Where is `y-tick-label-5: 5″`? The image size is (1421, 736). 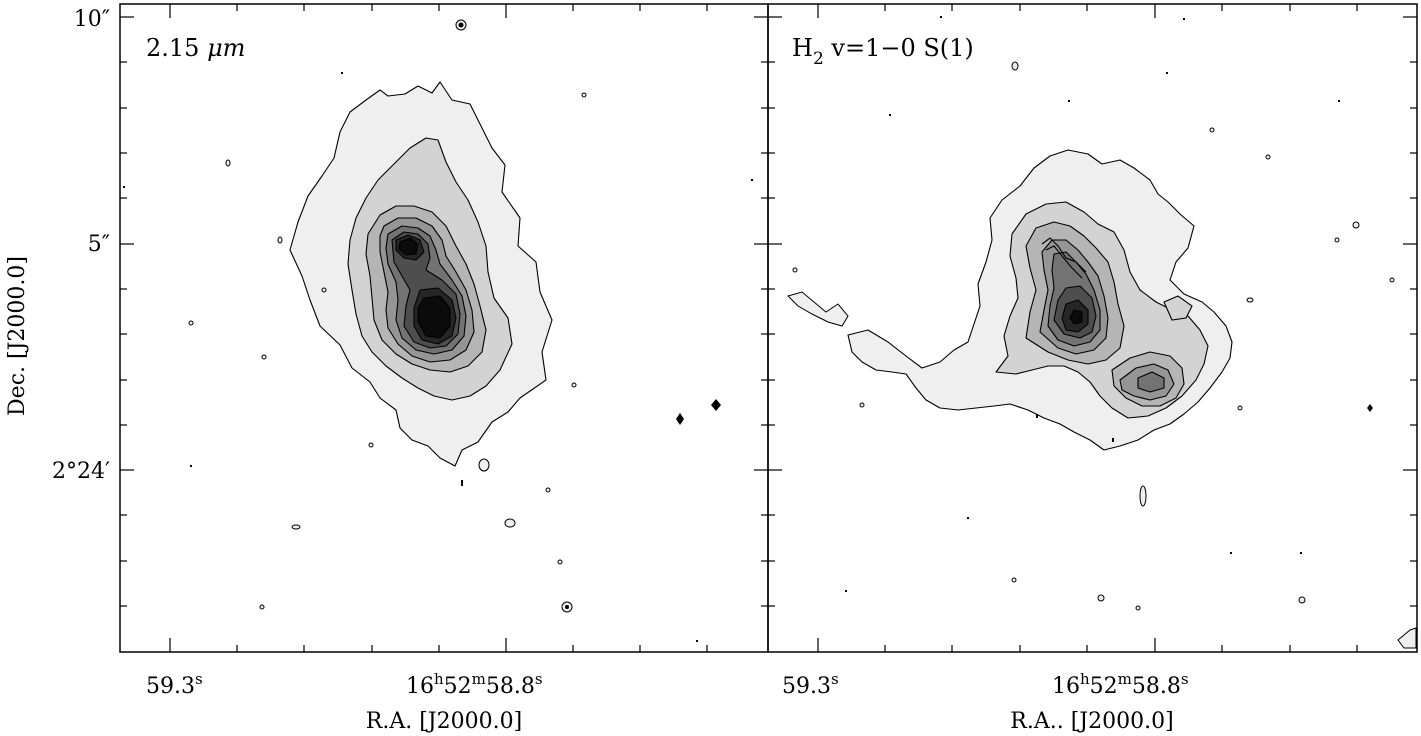 y-tick-label-5: 5″ is located at coordinates (99, 244).